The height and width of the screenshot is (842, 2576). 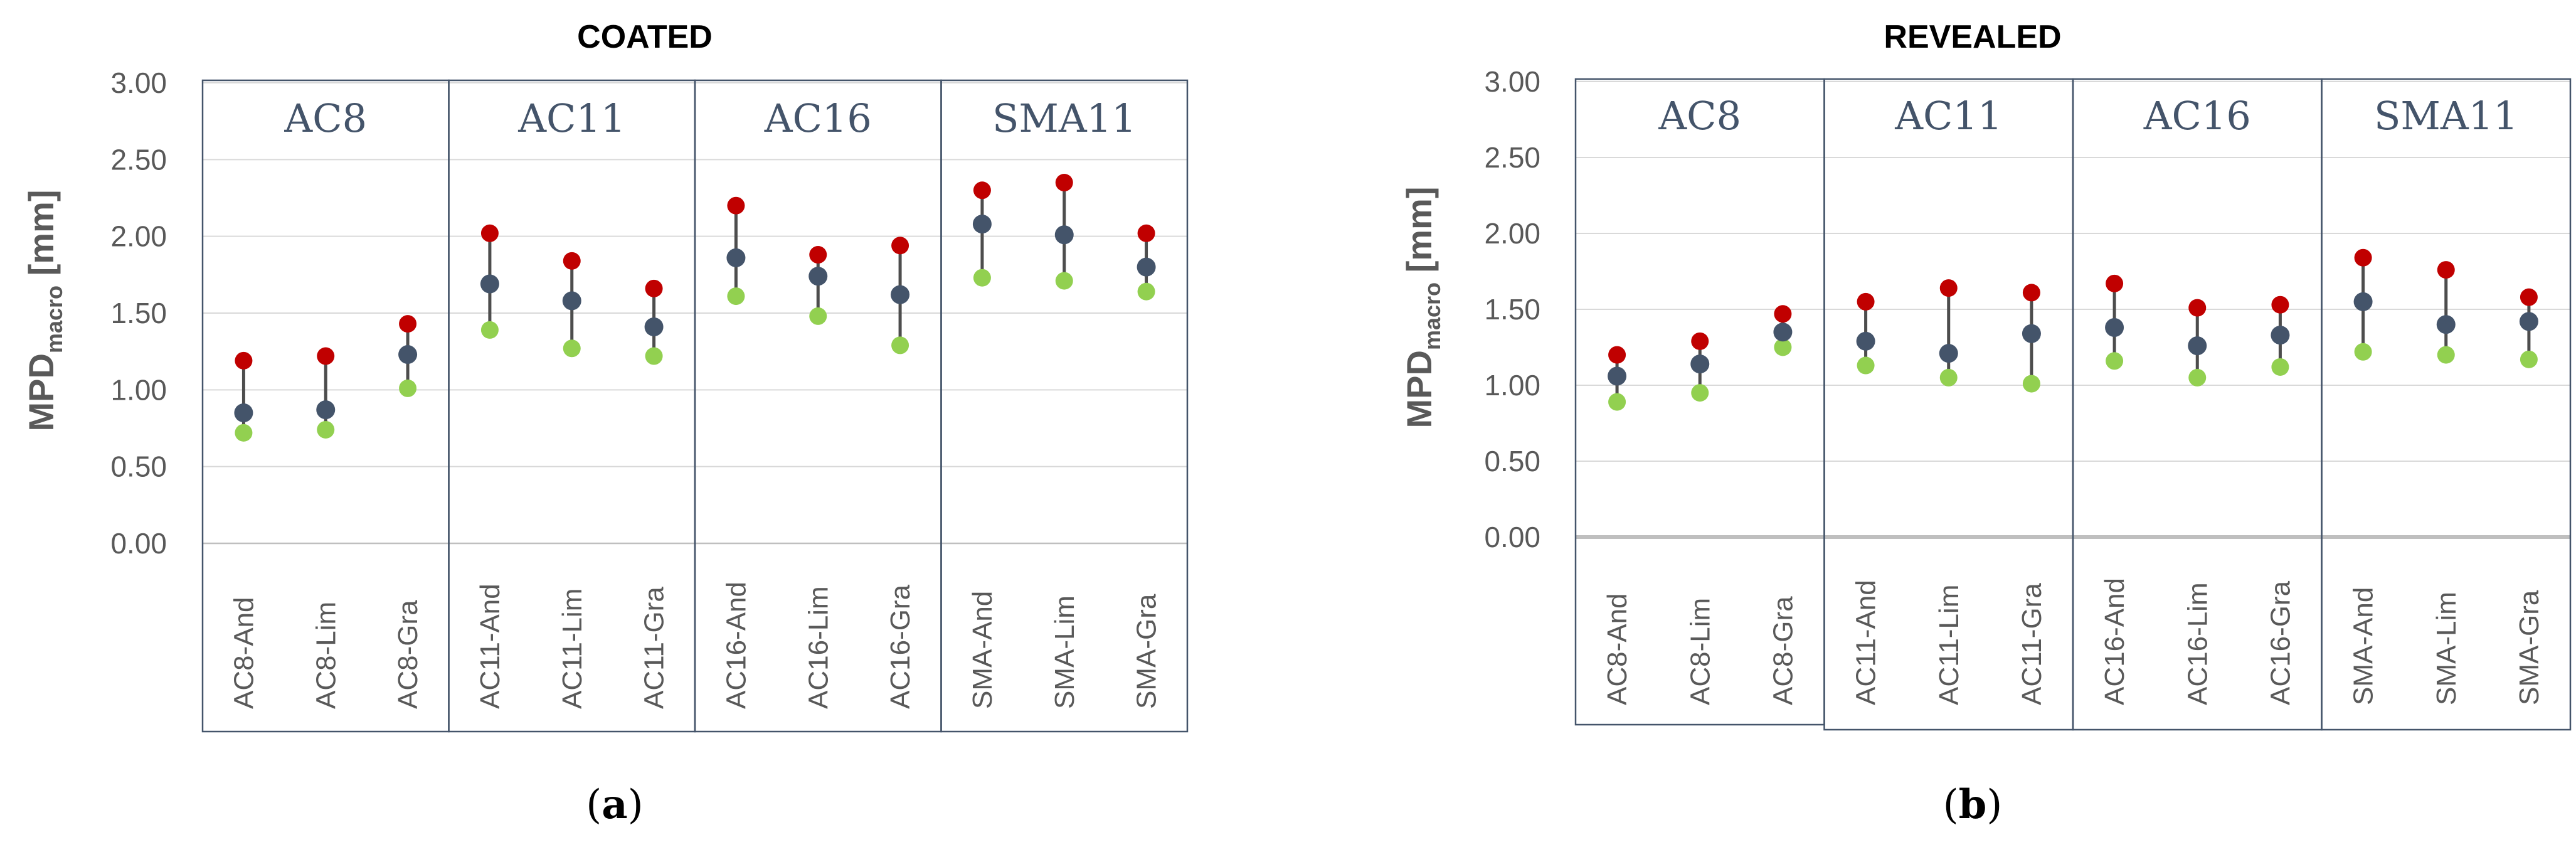 I want to click on y-tick-label: 1.00, so click(x=138, y=389).